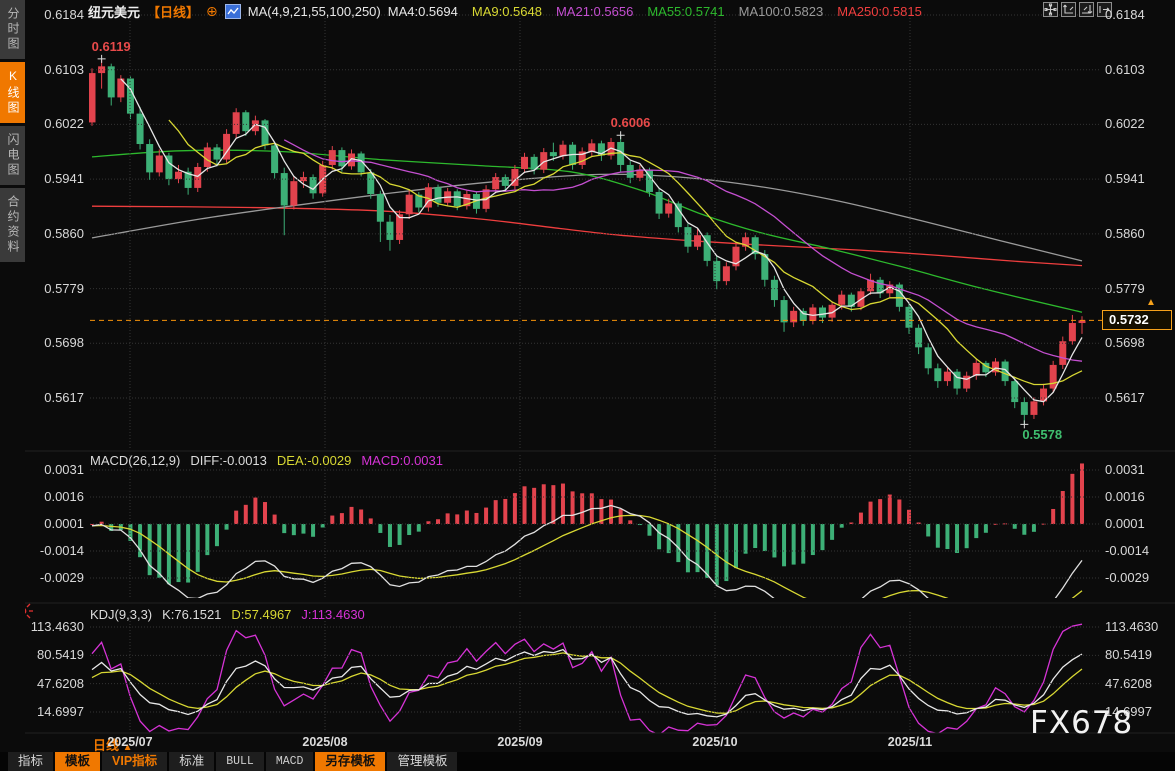 The image size is (1175, 771). I want to click on chart-type-sidebar: 分时图 K线图闪电图合约资料, so click(12, 385).